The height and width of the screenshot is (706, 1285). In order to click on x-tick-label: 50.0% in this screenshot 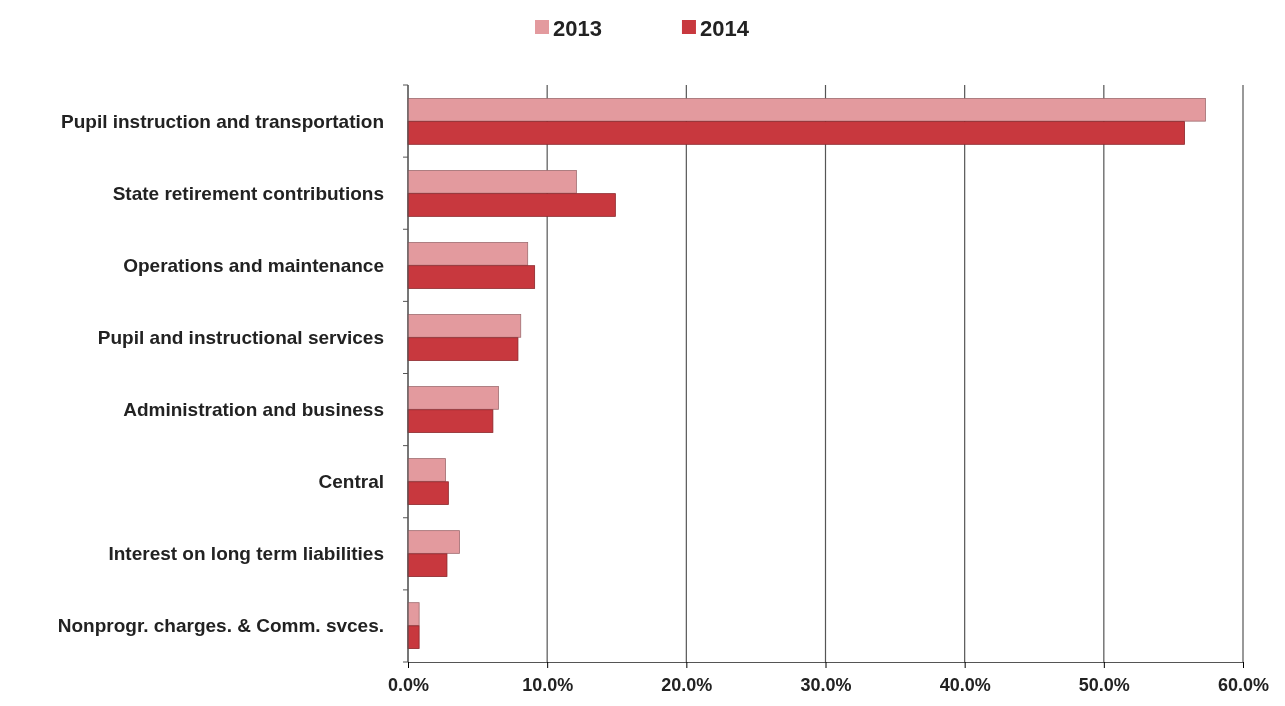, I will do `click(1104, 684)`.